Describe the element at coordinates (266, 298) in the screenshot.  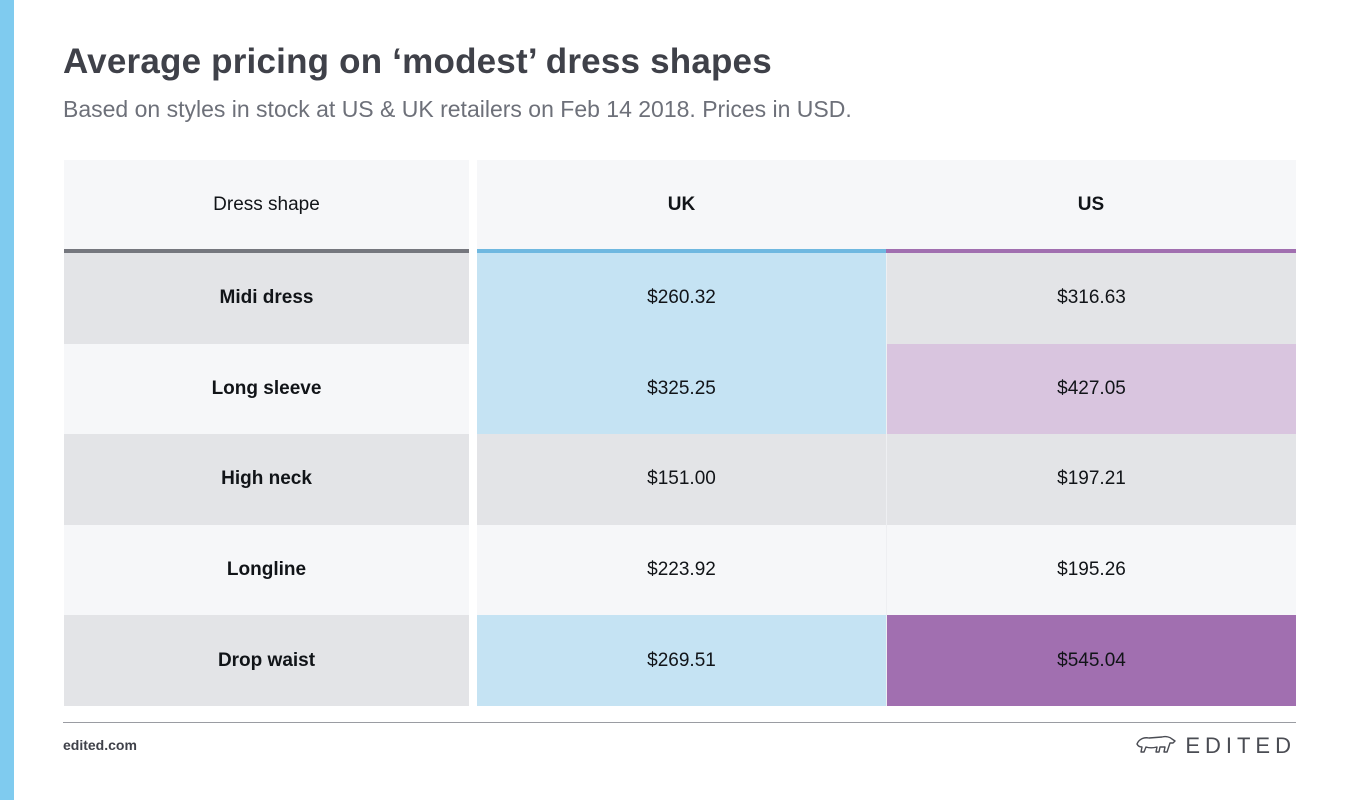
I see `row-label: Midi dress` at that location.